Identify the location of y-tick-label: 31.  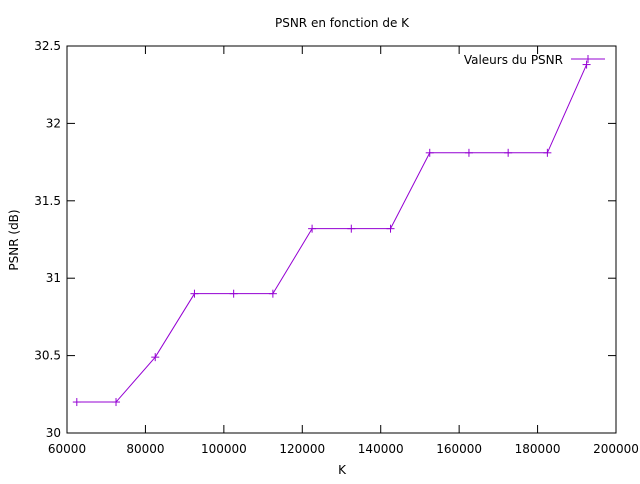
(53, 278).